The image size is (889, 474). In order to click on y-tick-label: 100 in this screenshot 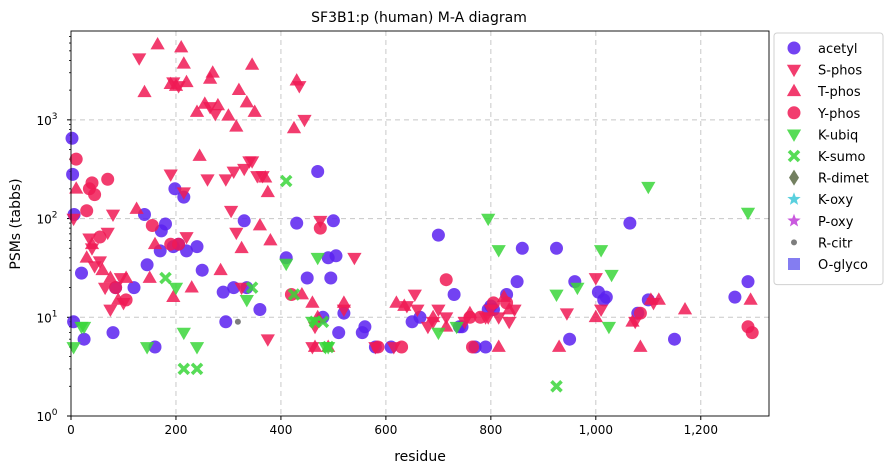, I will do `click(46, 416)`.